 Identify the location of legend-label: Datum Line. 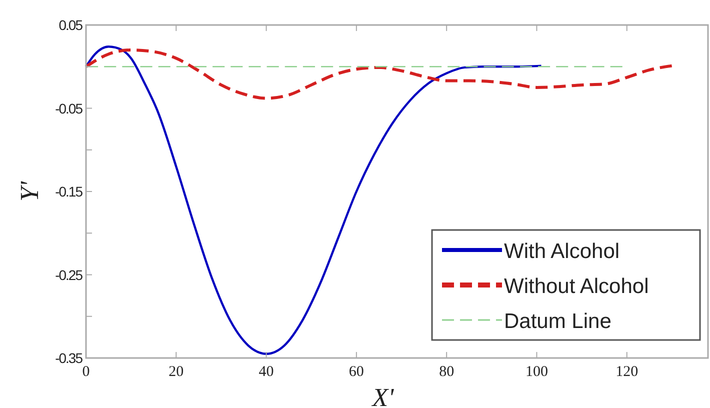
(558, 321).